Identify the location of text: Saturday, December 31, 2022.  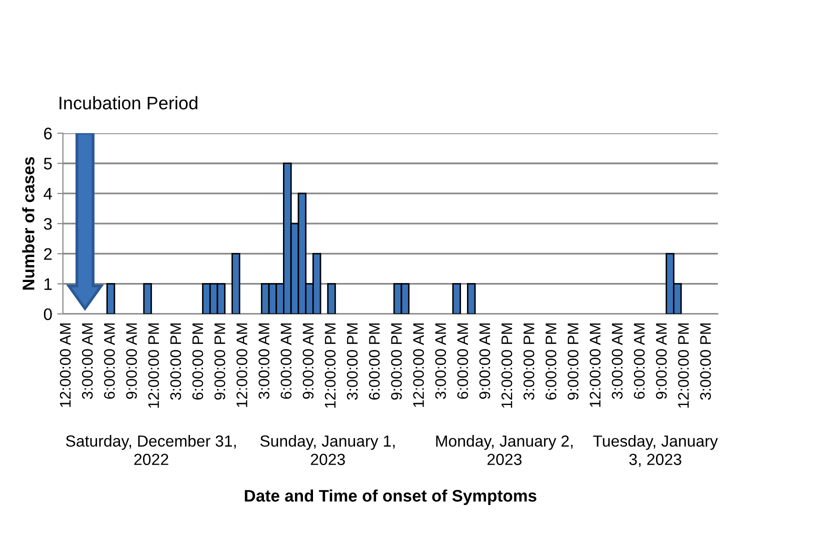
(151, 450).